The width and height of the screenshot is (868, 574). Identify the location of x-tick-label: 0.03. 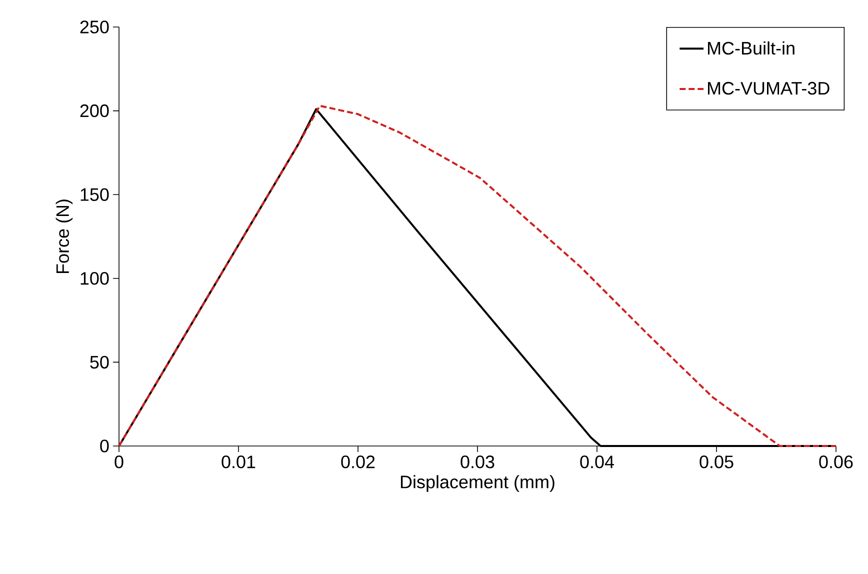
(477, 462).